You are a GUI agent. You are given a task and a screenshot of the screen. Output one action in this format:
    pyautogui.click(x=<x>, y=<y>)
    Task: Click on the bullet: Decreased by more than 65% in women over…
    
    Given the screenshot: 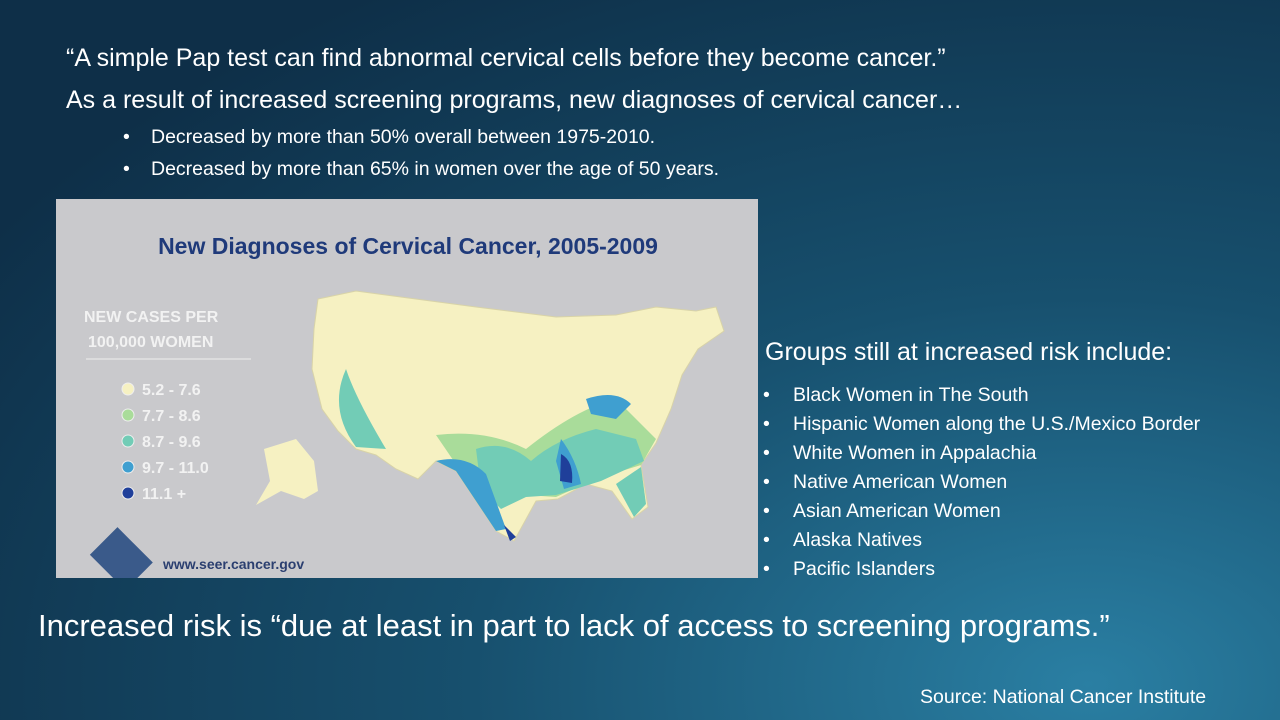 What is the action you would take?
    pyautogui.click(x=421, y=169)
    